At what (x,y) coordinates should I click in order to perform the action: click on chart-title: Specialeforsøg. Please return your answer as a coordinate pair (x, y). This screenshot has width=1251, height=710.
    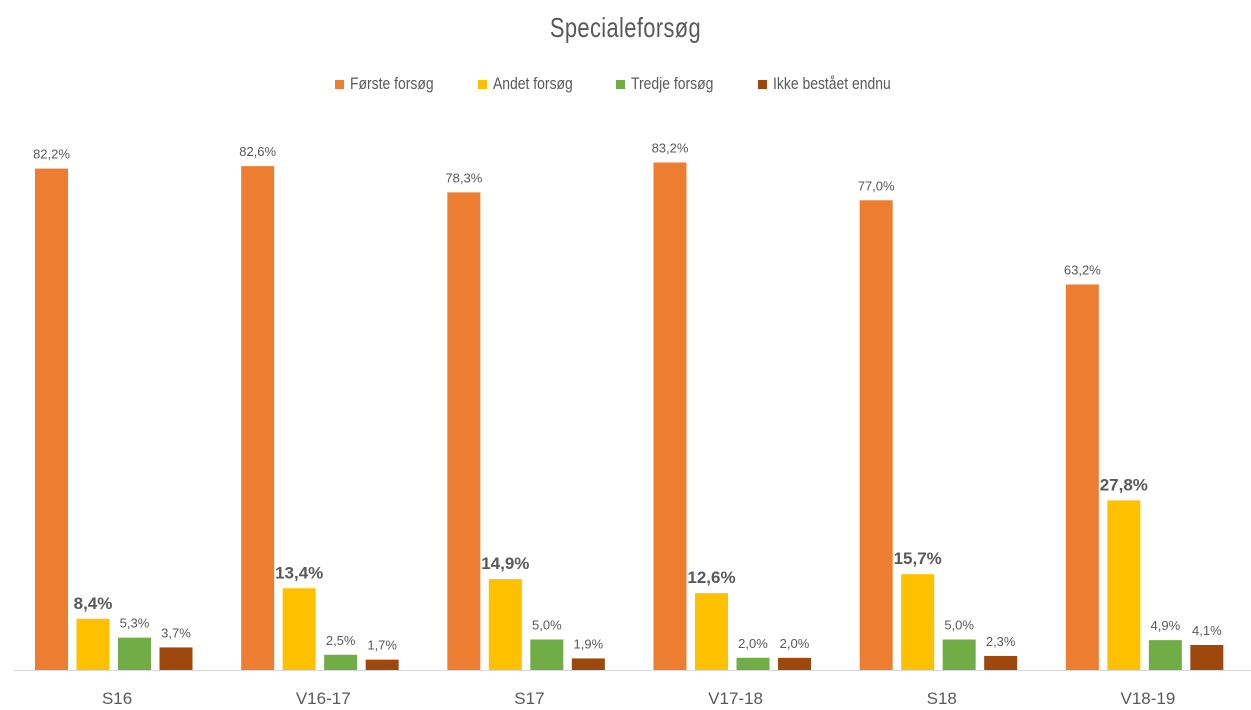
    Looking at the image, I should click on (625, 27).